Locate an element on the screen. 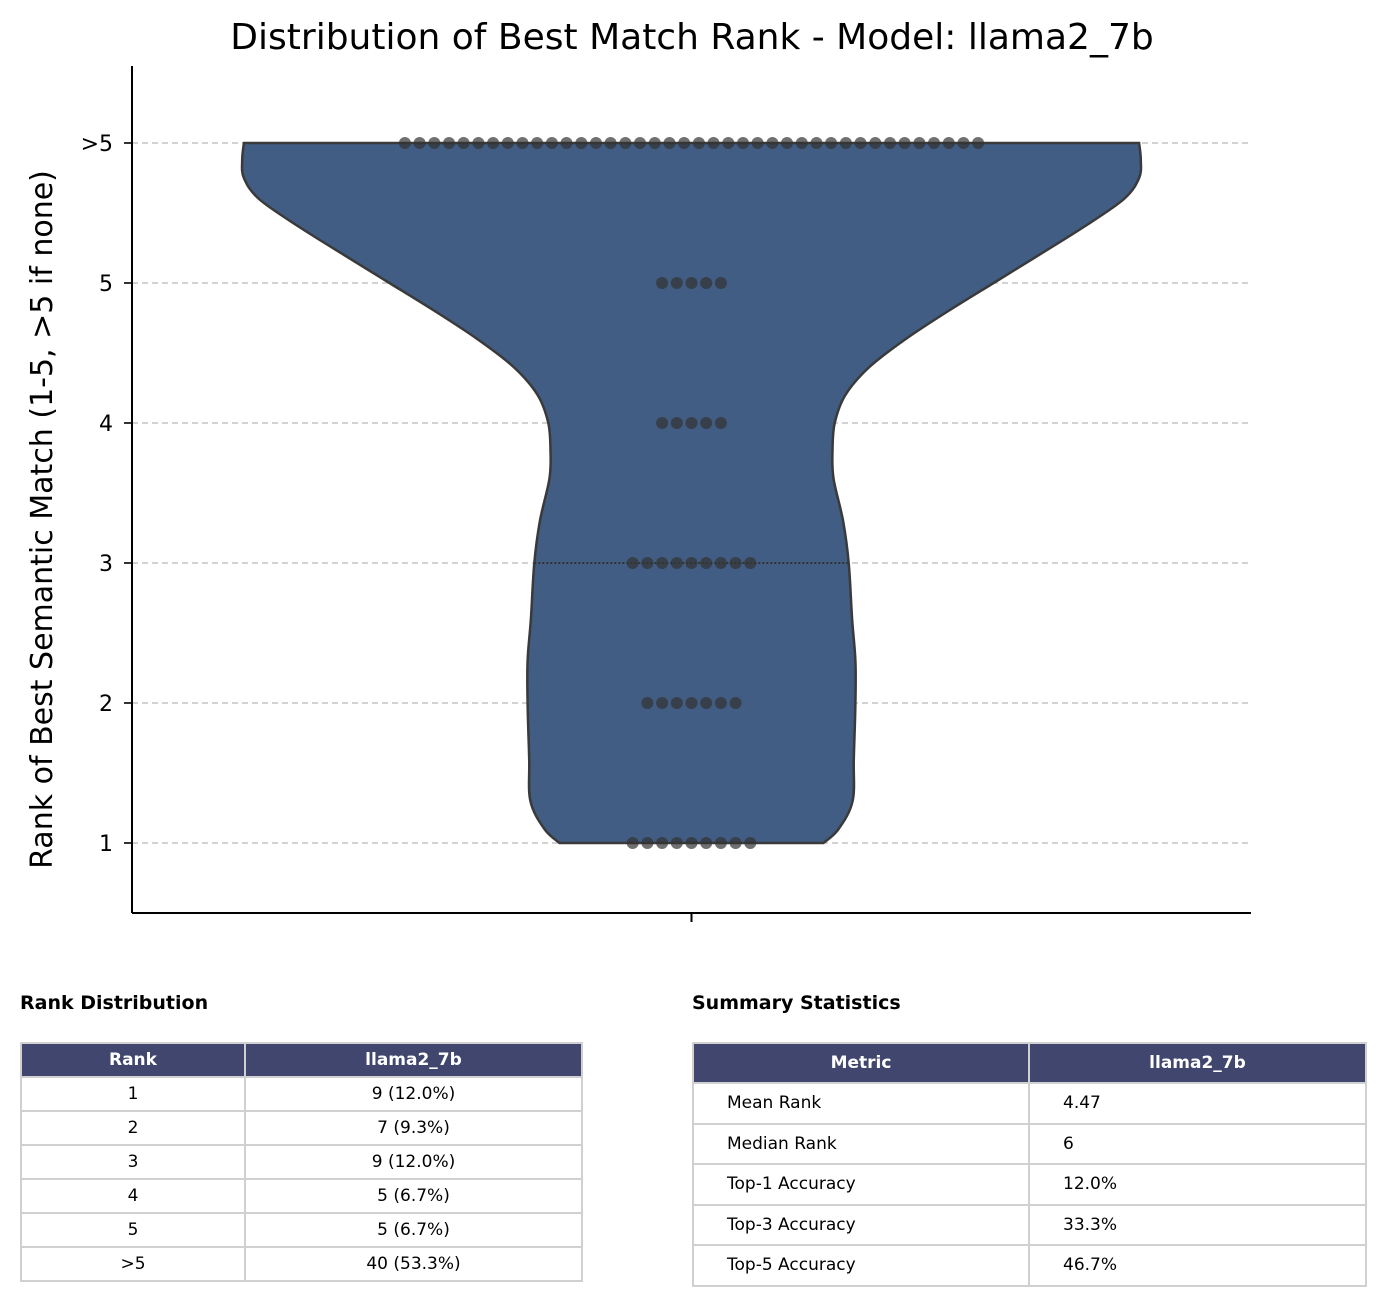 This screenshot has height=1316, width=1383. table-header-row: Metric llama2_7b is located at coordinates (1029, 1063).